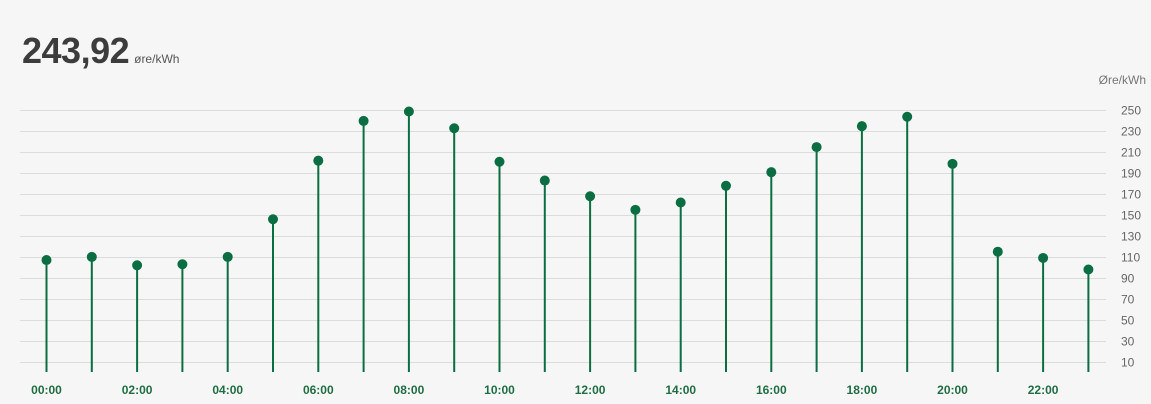  I want to click on current-price-value: 243,92, so click(76, 50).